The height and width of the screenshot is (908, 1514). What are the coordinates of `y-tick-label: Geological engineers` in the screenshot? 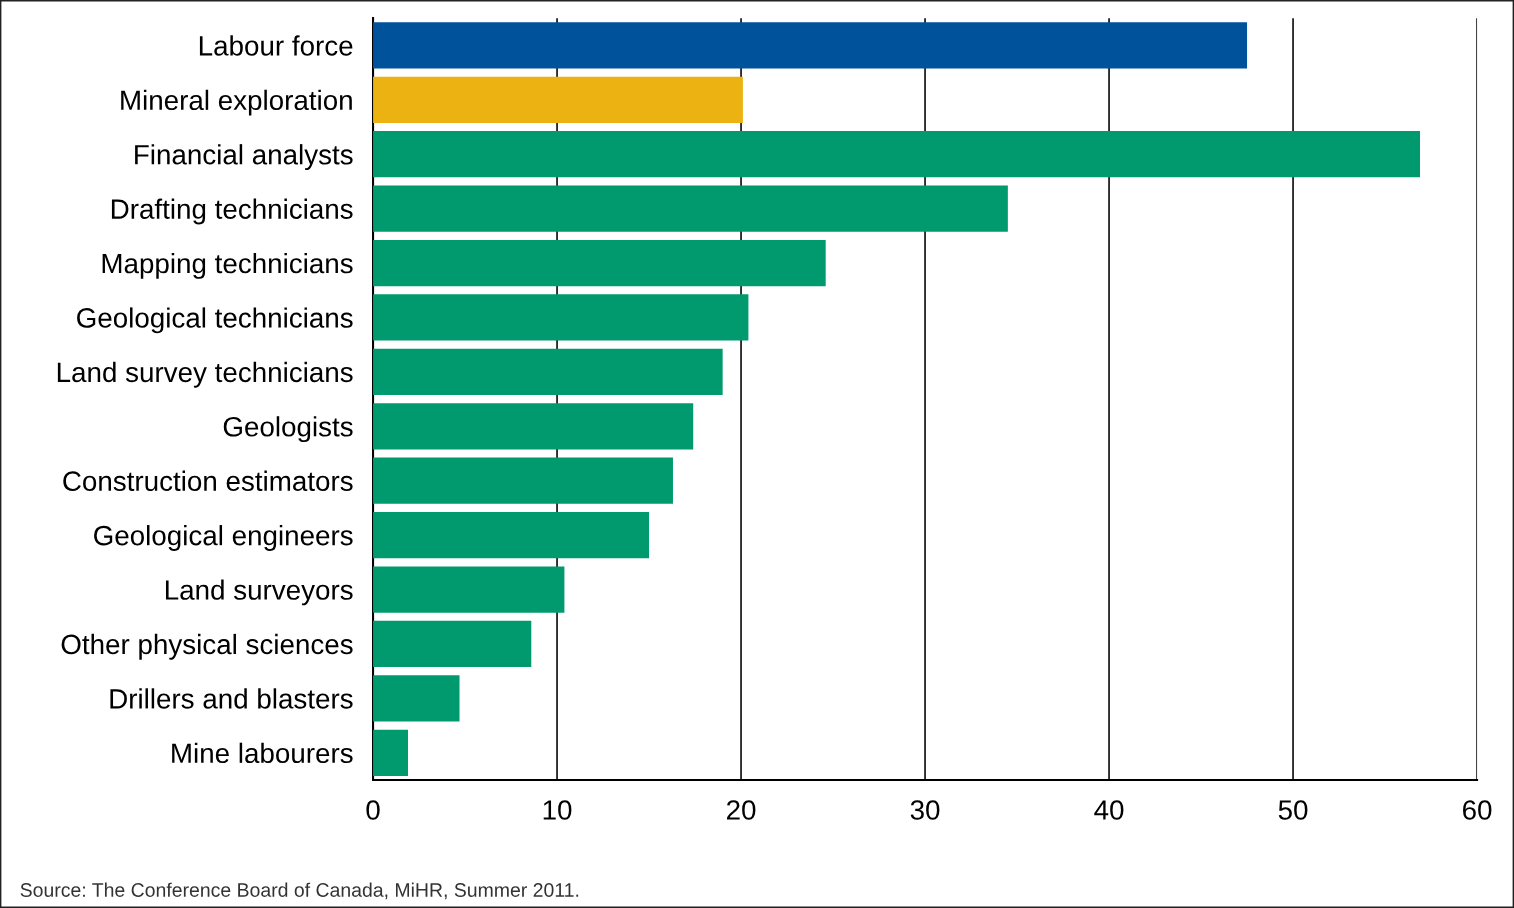 It's located at (223, 538).